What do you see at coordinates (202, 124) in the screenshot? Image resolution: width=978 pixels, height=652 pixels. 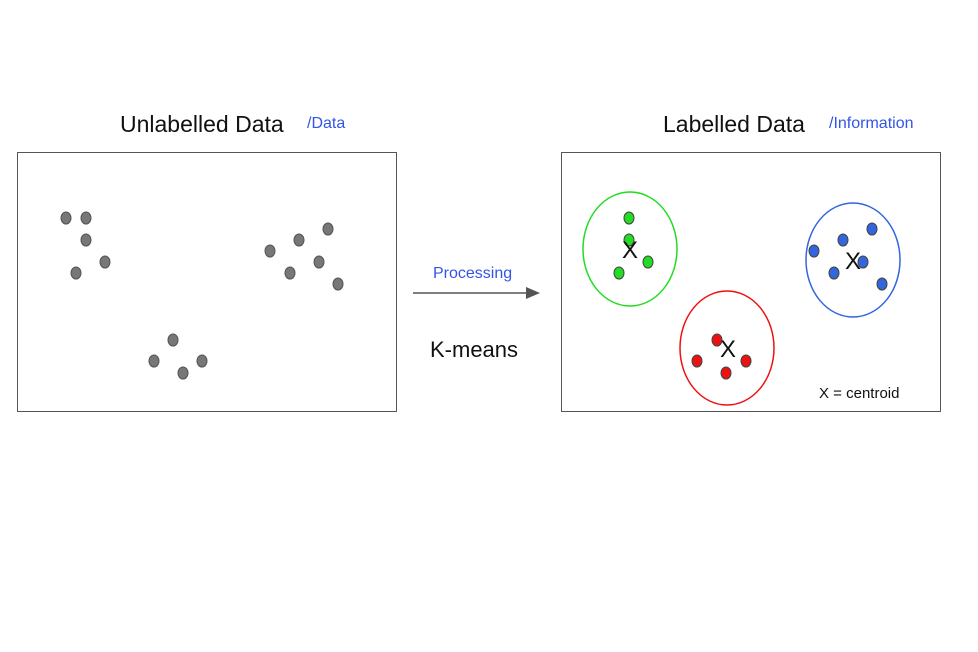 I see `unlabelled-title: Unlabelled Data` at bounding box center [202, 124].